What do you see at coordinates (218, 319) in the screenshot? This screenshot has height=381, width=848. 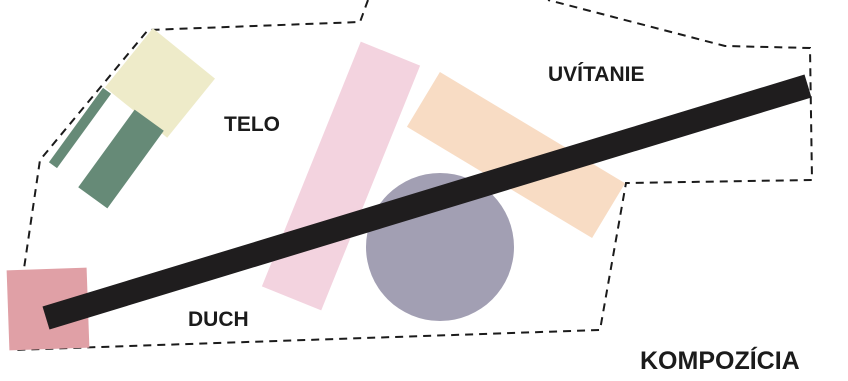 I see `label-duch: DUCH` at bounding box center [218, 319].